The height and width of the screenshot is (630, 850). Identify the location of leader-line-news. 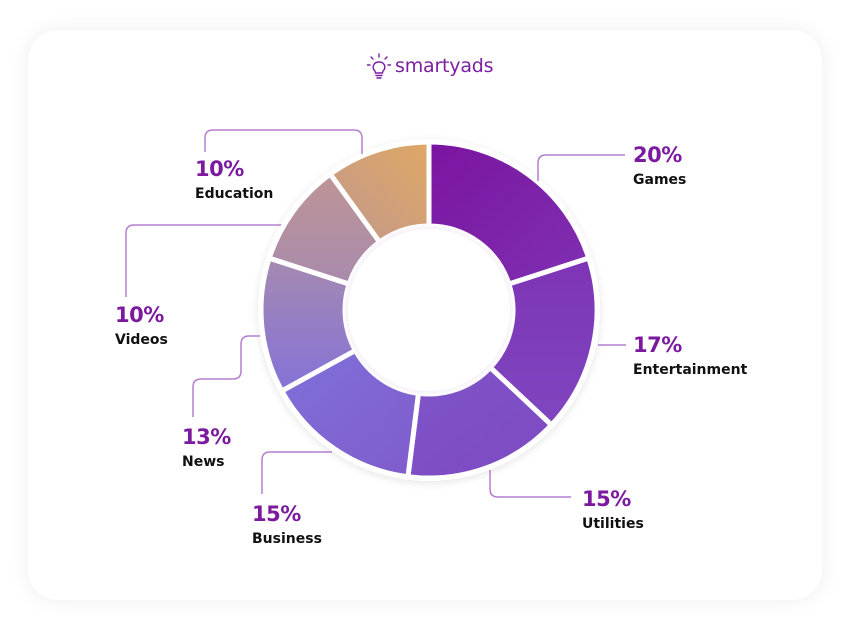
(226, 376).